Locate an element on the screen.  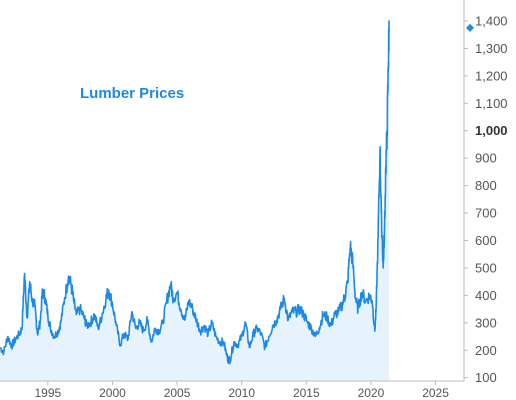
x-axis-ticks: 1995 2000 2005 2010 2015 2020 2025 is located at coordinates (241, 390).